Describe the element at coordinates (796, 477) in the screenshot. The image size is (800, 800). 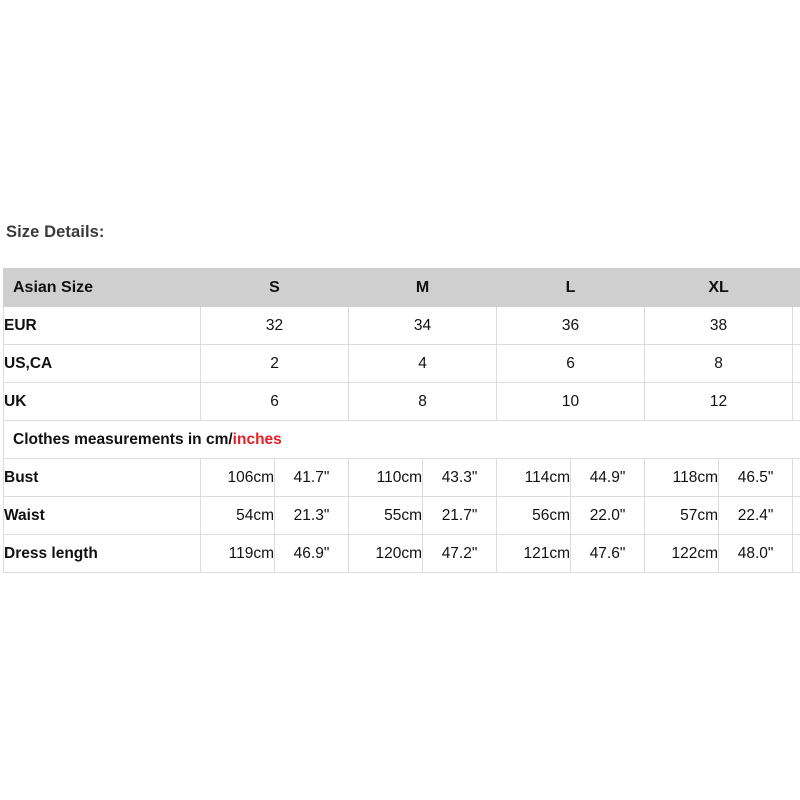
I see `cell-bust-overflow` at that location.